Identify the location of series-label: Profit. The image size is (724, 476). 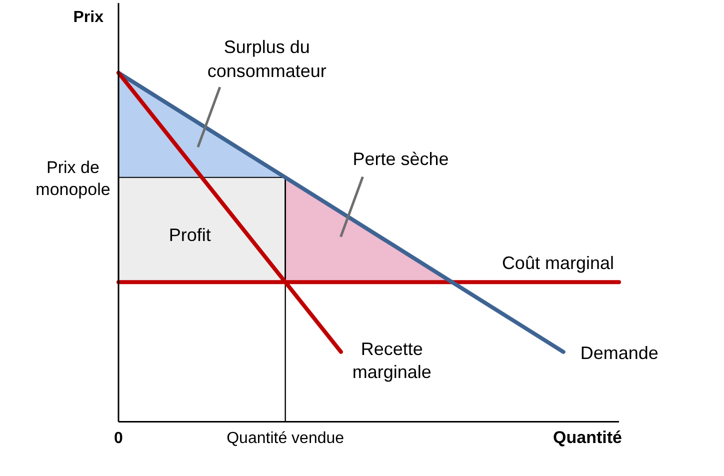
(189, 234).